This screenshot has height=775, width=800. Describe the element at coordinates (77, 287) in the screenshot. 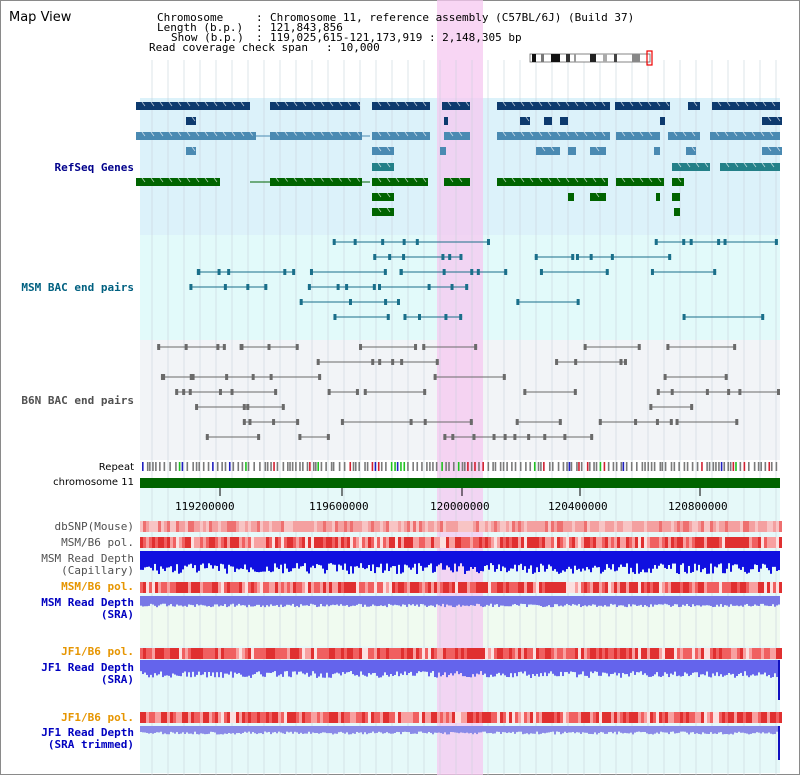

I see `track-label-msm-bac: MSM BAC end pairs` at that location.